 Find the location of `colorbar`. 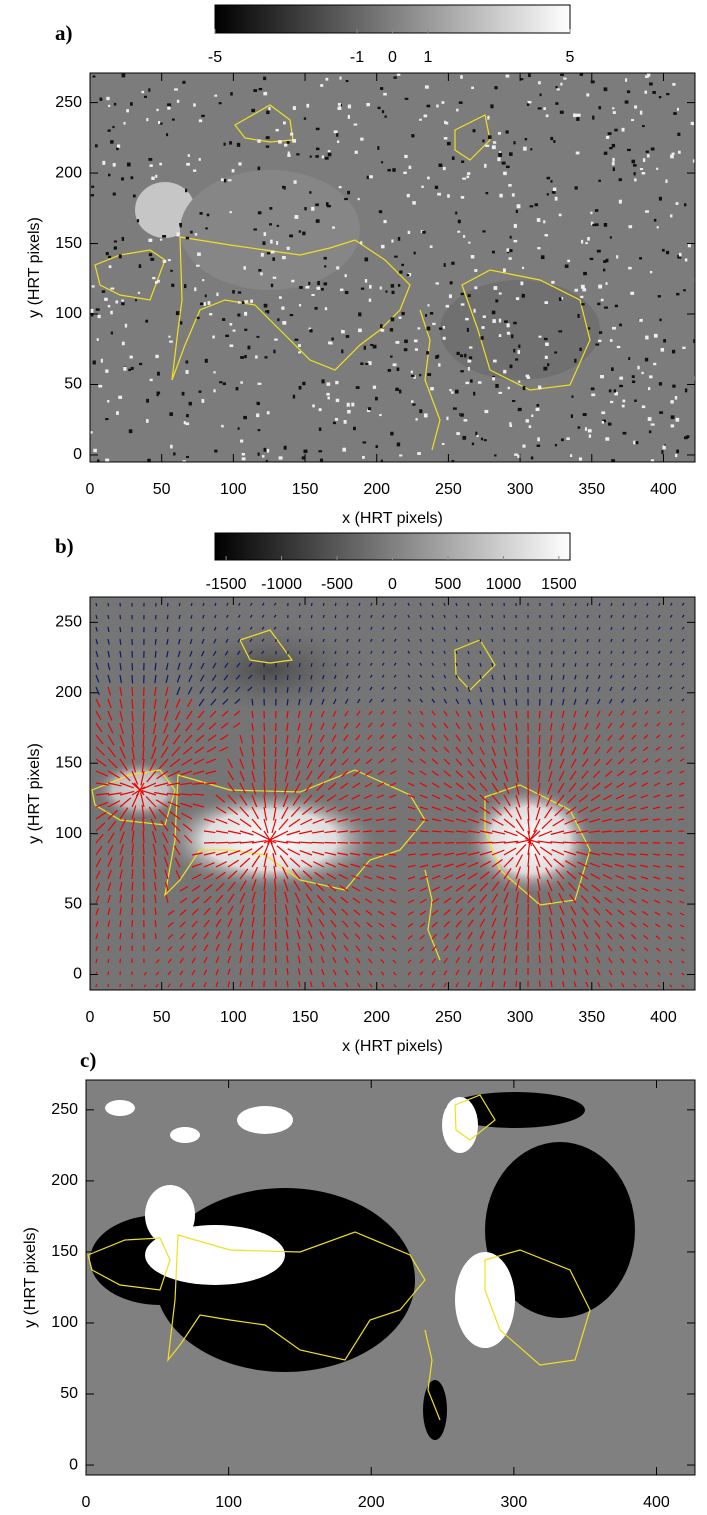

colorbar is located at coordinates (392, 19).